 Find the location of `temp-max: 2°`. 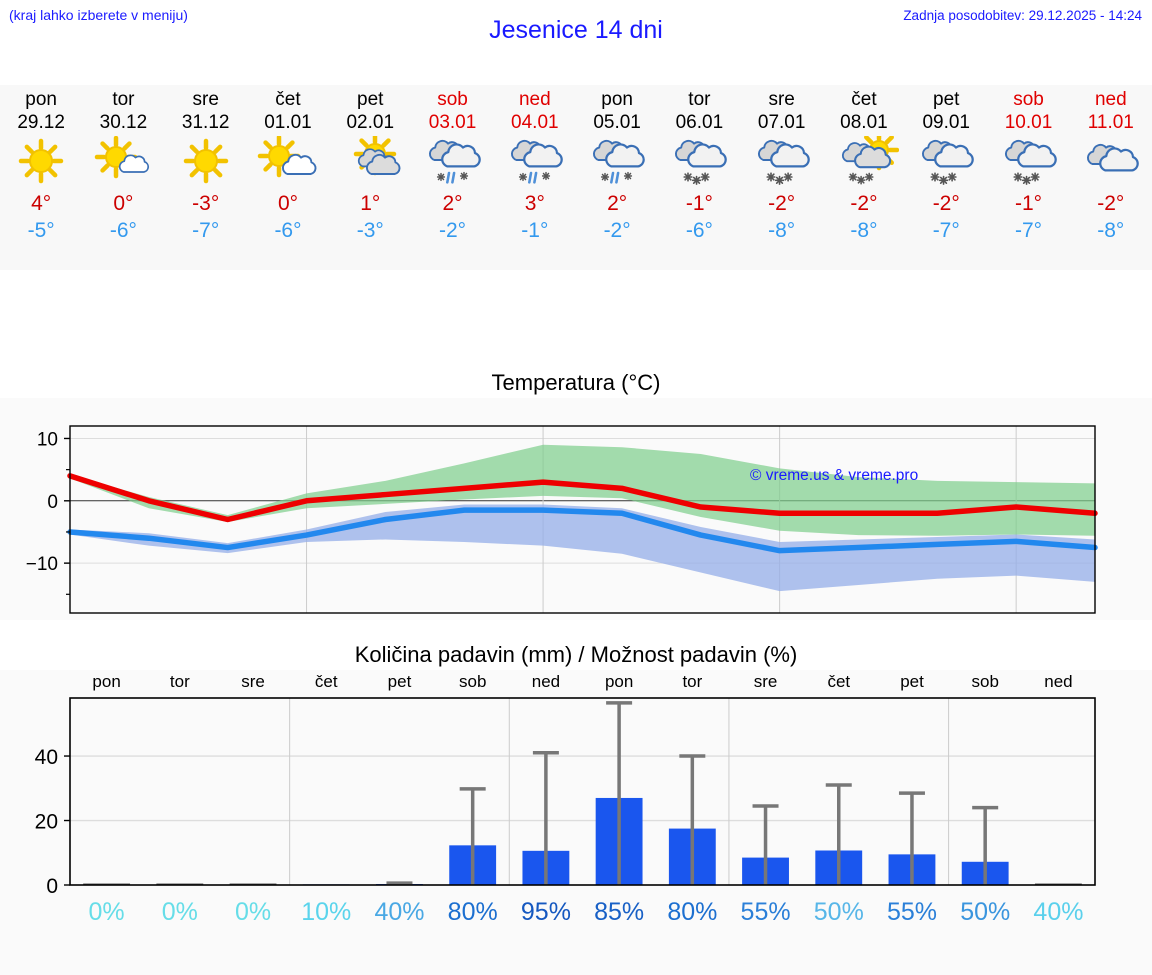

temp-max: 2° is located at coordinates (452, 203).